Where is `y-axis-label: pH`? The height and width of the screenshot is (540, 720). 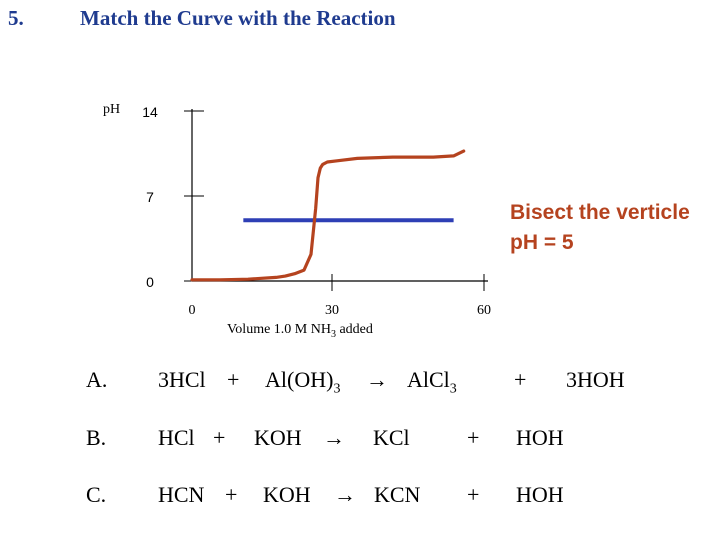
y-axis-label: pH is located at coordinates (111, 109).